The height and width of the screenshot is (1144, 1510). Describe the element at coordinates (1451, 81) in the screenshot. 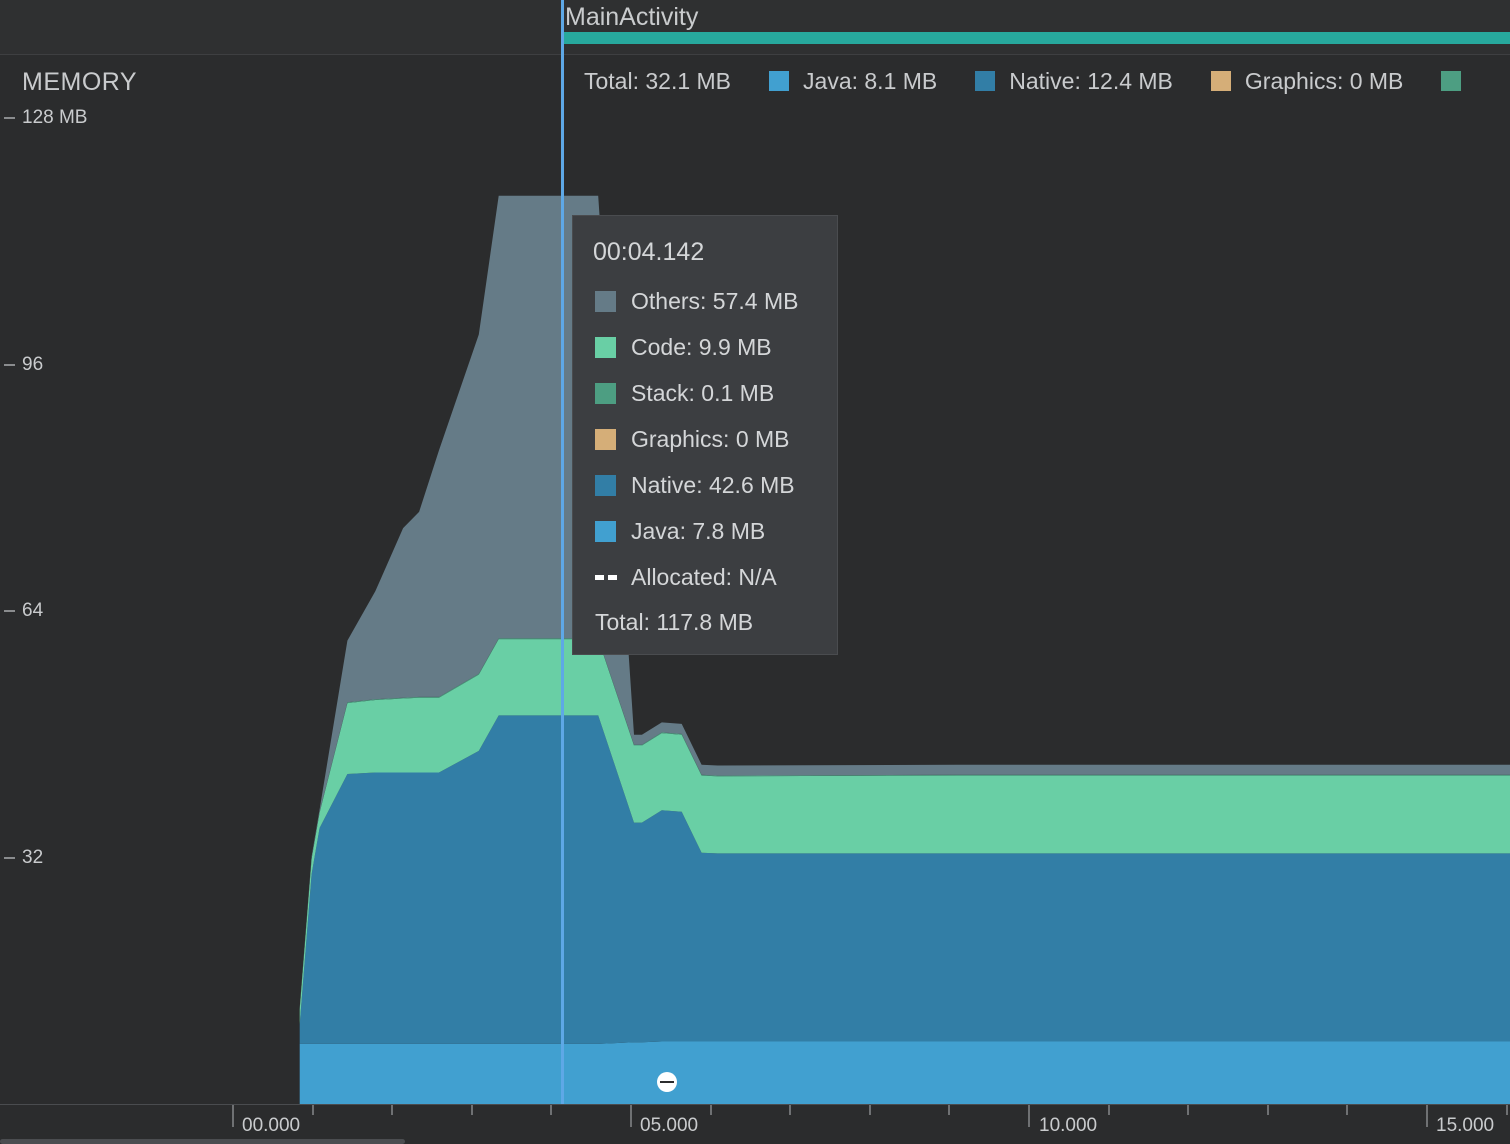

I see `legend-stack-swatch` at that location.